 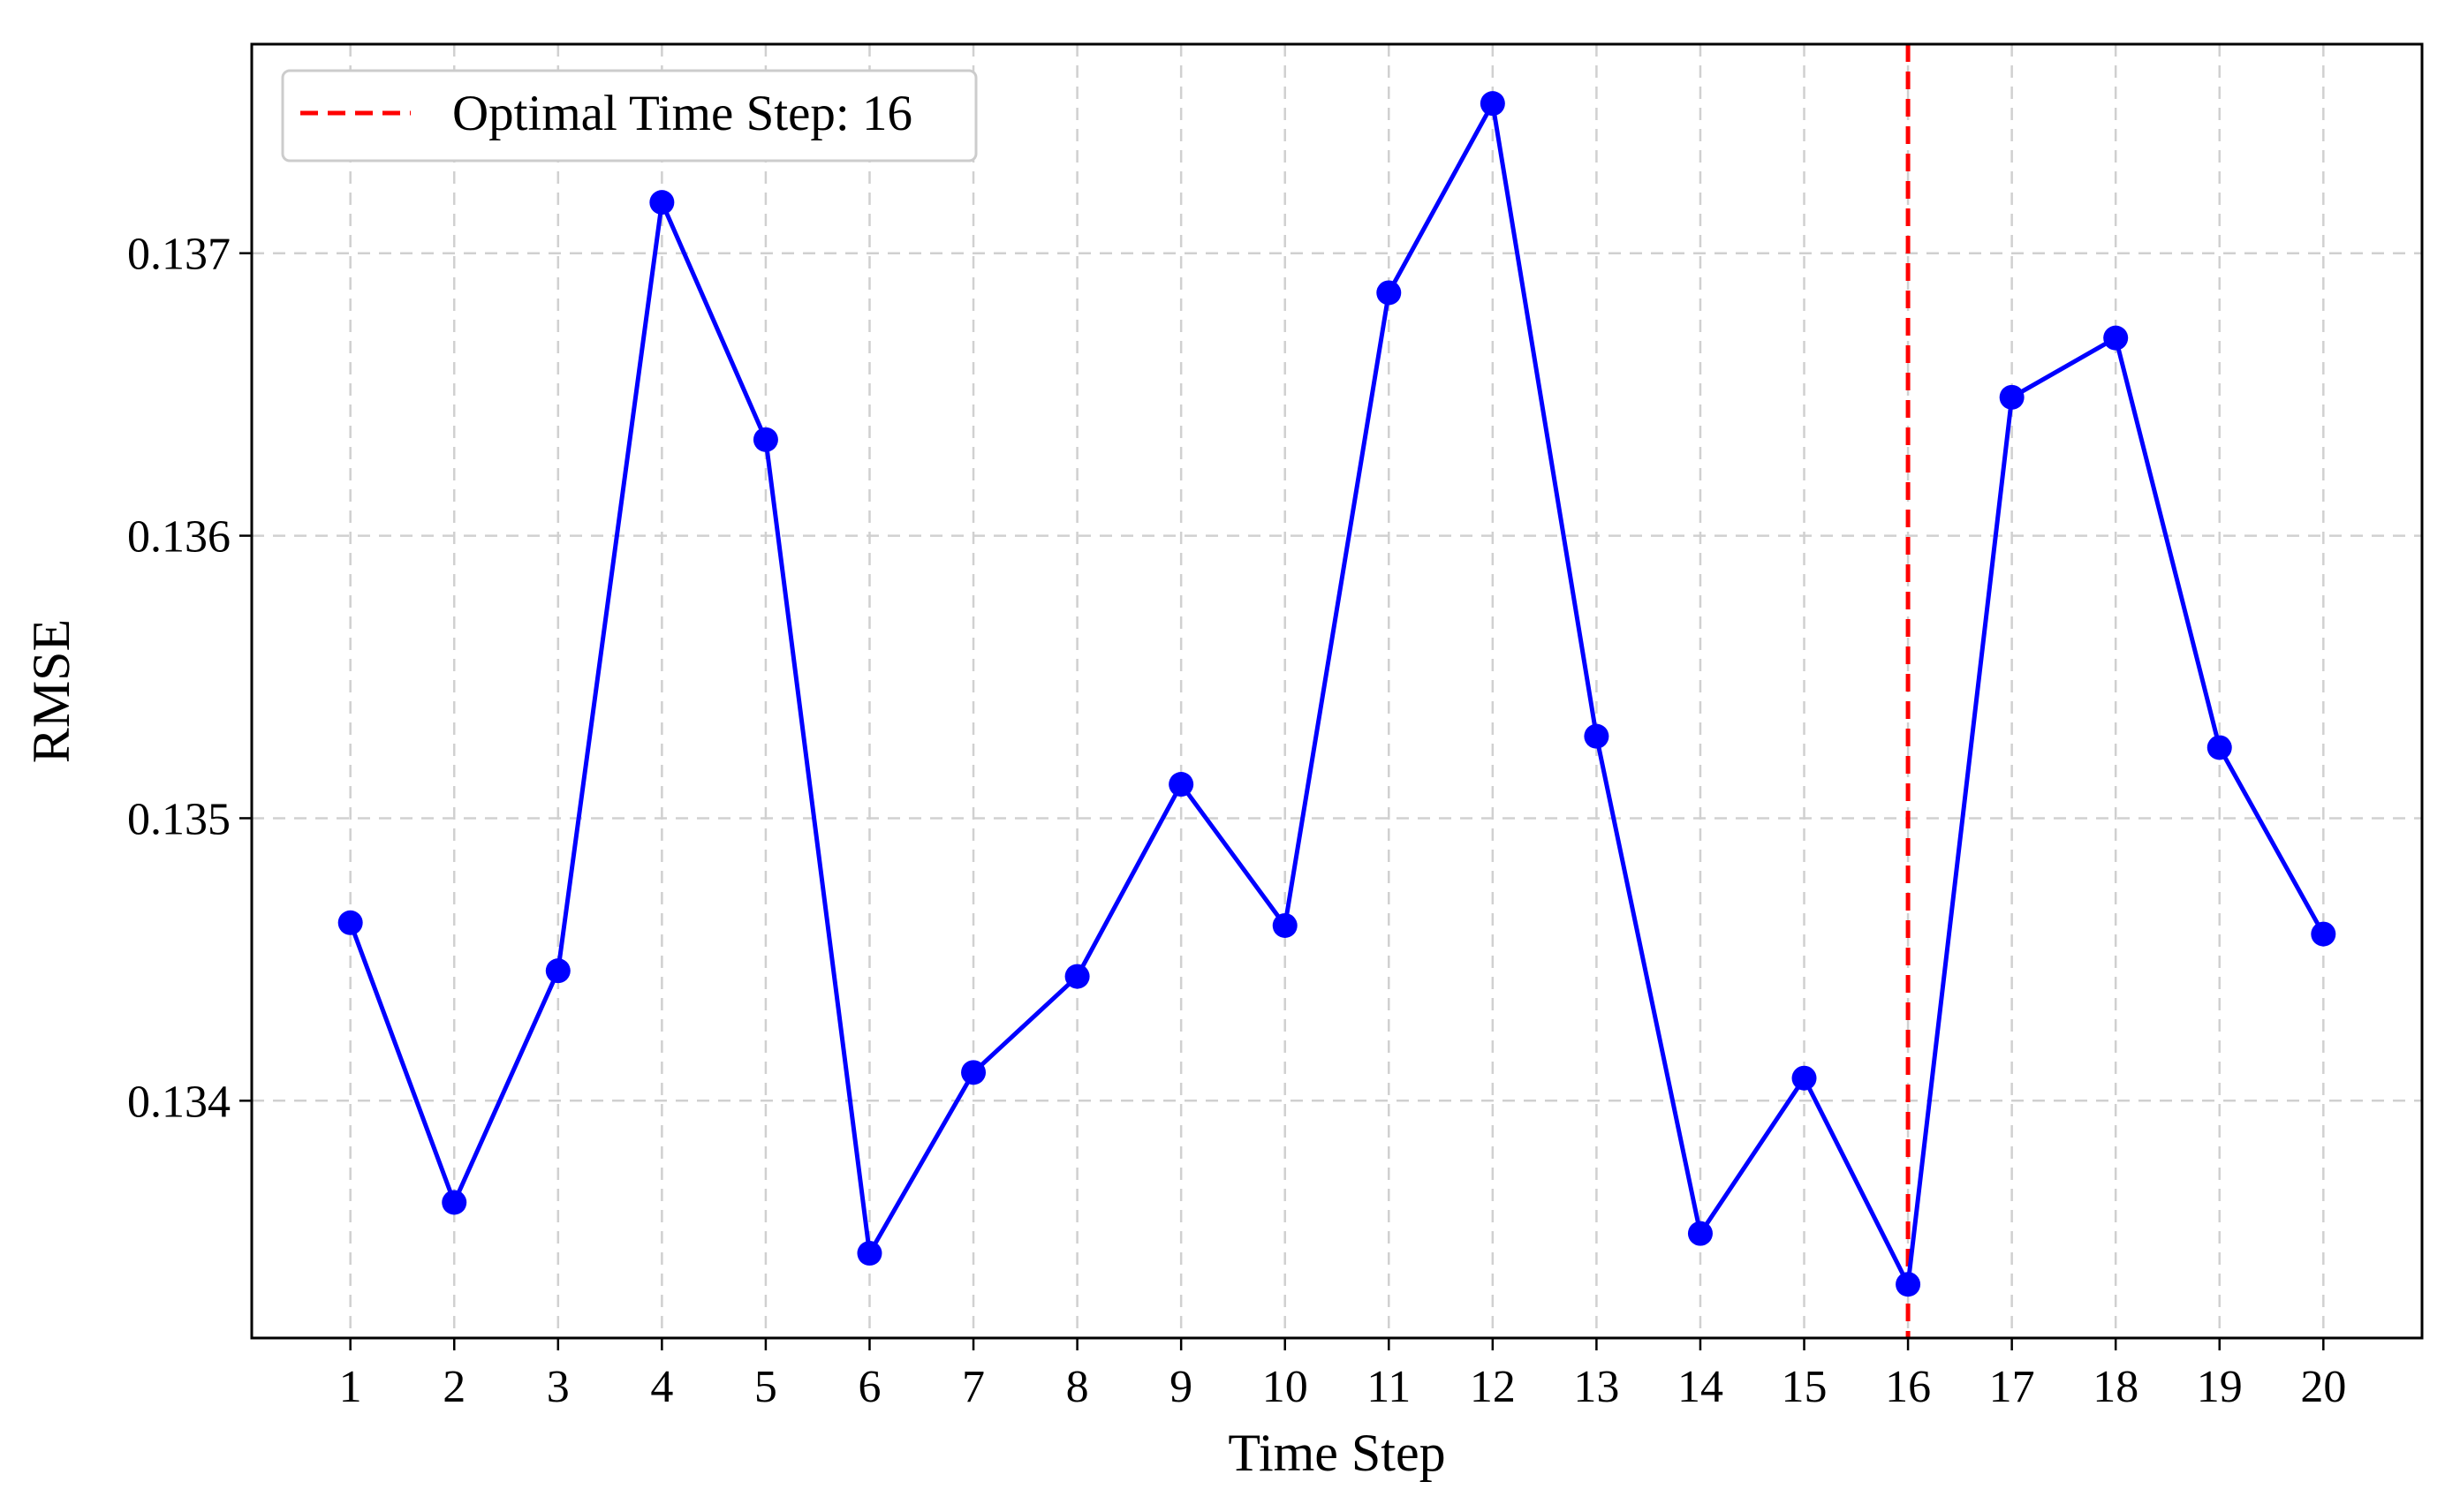 I want to click on x-tick-label: 9, so click(x=1180, y=1387).